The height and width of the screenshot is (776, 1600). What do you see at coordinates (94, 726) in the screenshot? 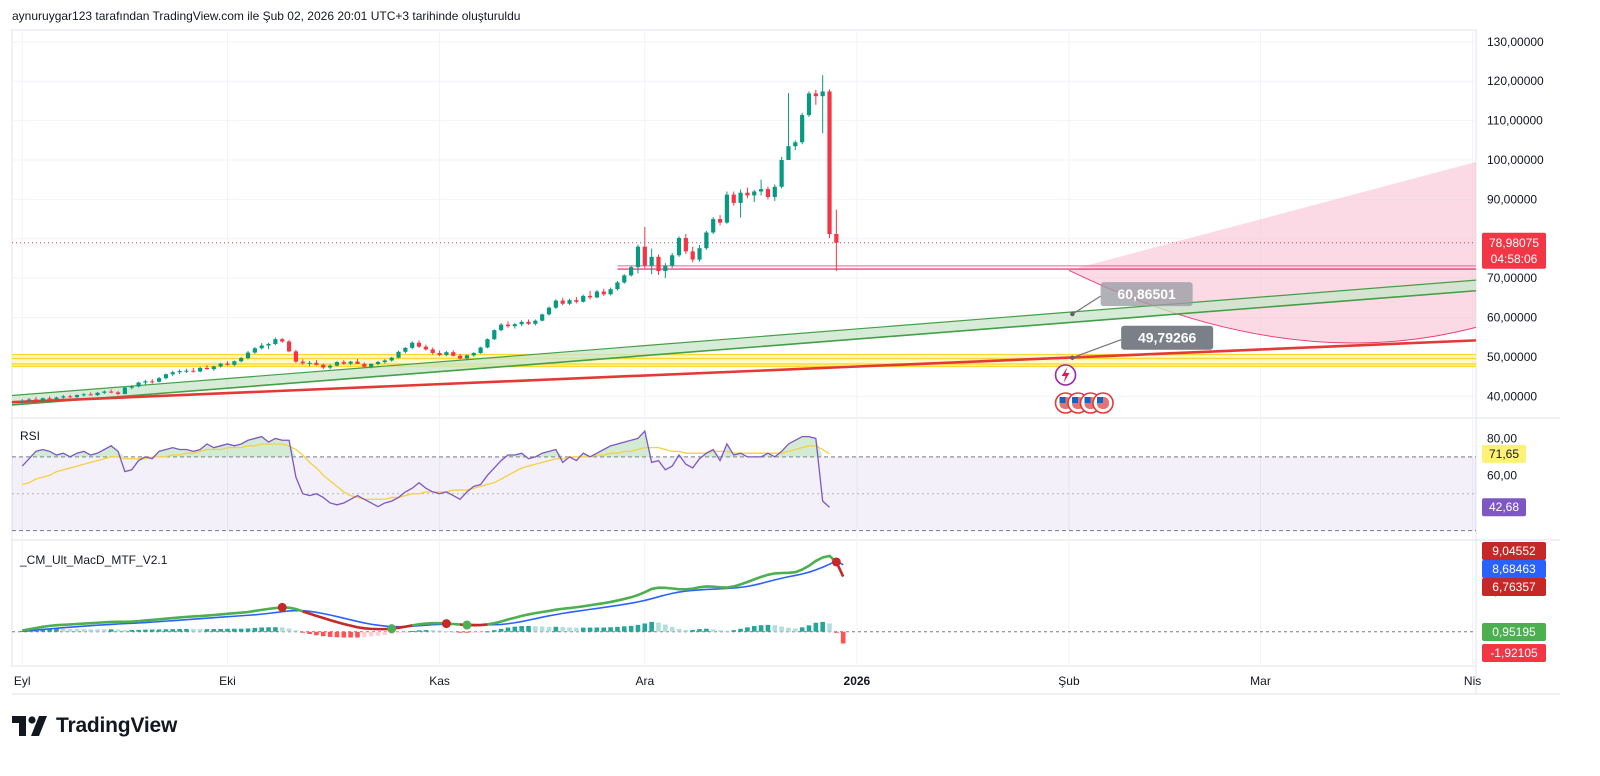
I see `tradingview-logo: TradingView` at bounding box center [94, 726].